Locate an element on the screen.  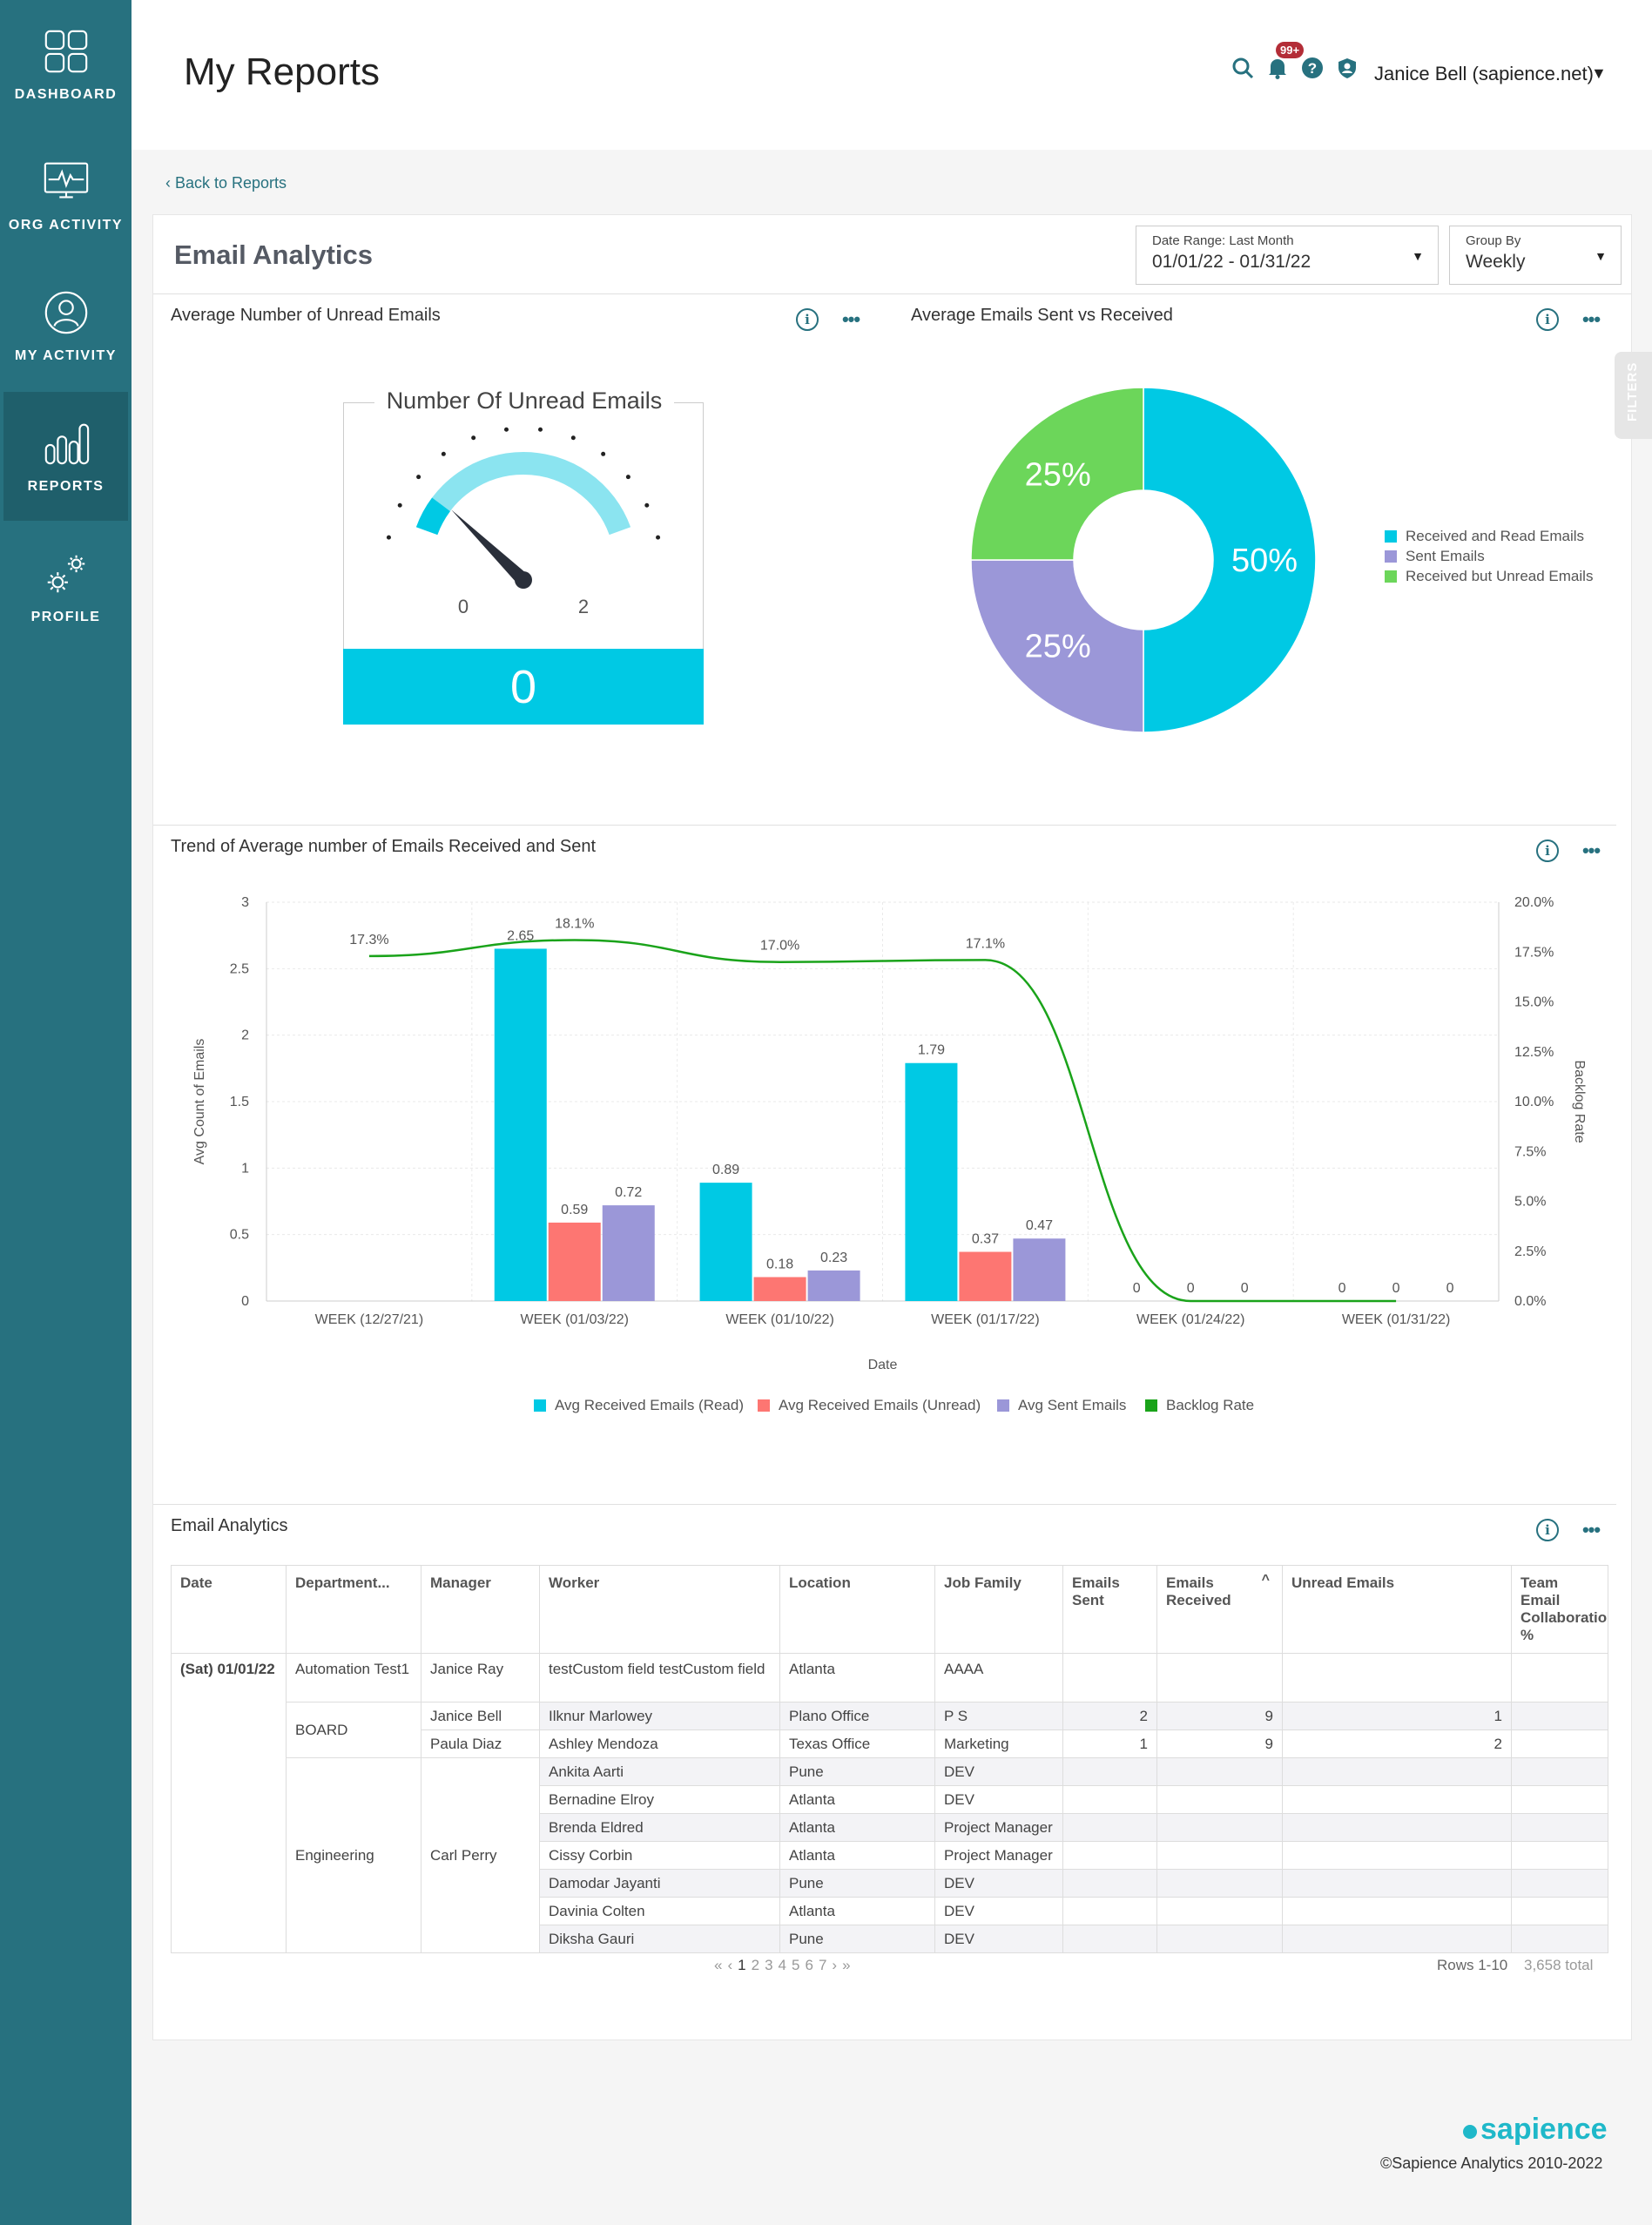
page-3: 3 is located at coordinates (769, 1965).